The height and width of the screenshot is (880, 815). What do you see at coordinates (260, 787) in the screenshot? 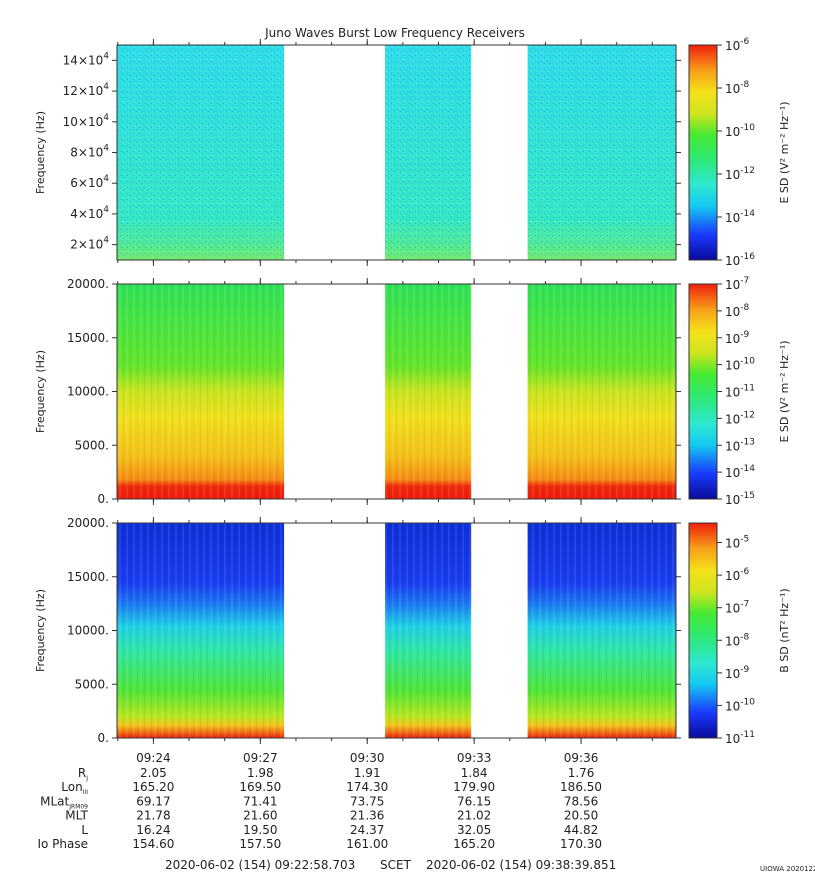
I see `ephemeris-value: 169.50` at bounding box center [260, 787].